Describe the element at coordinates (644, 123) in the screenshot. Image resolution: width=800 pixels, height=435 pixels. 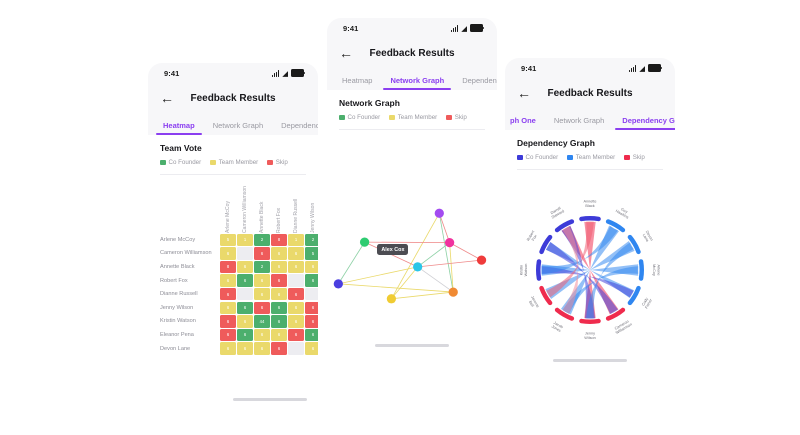
I see `tab-dependency-graph: Dependency Graph` at that location.